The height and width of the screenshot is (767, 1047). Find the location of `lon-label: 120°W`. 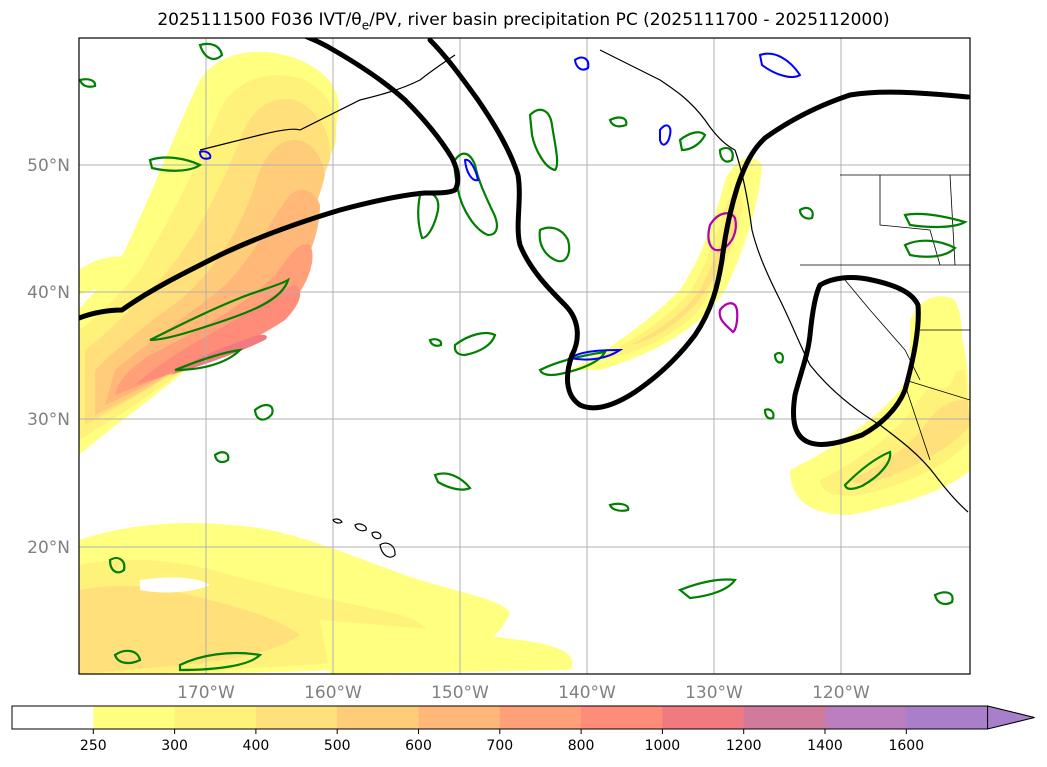

lon-label: 120°W is located at coordinates (841, 693).